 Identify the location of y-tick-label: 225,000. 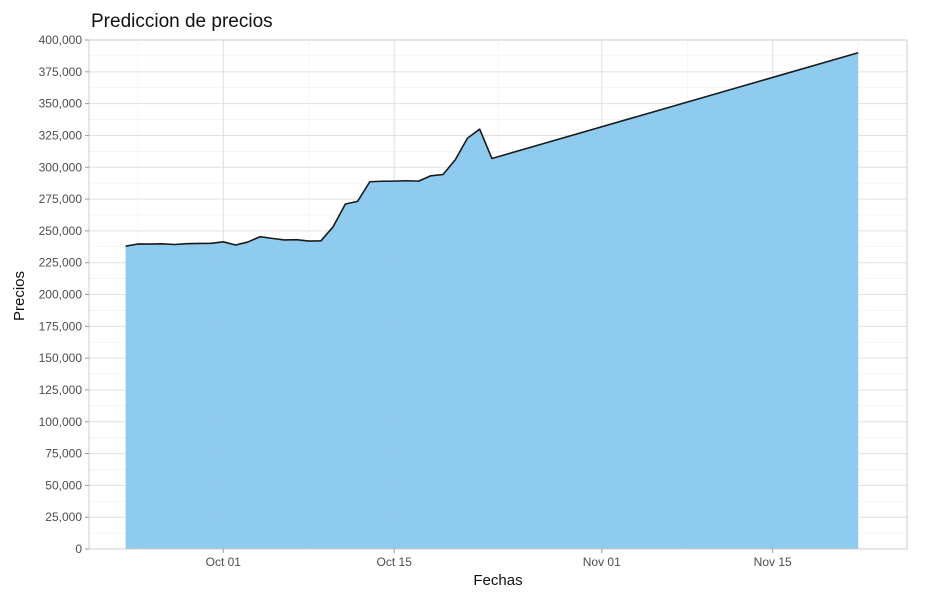
(61, 263).